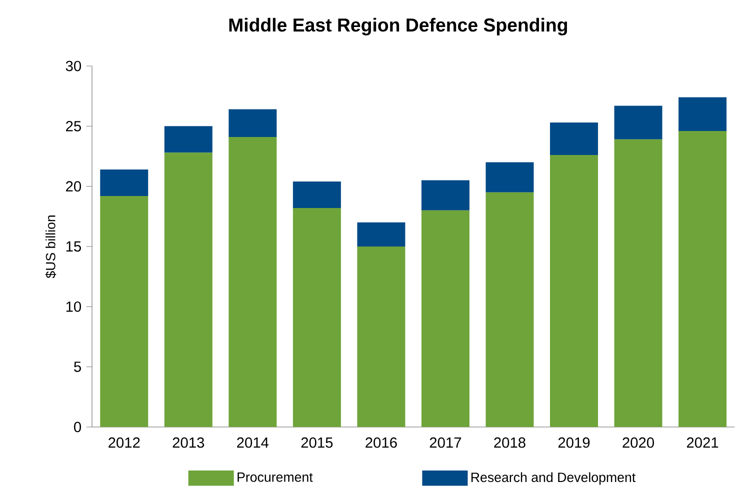 This screenshot has width=743, height=496. What do you see at coordinates (253, 442) in the screenshot?
I see `x-tick-label: 2014` at bounding box center [253, 442].